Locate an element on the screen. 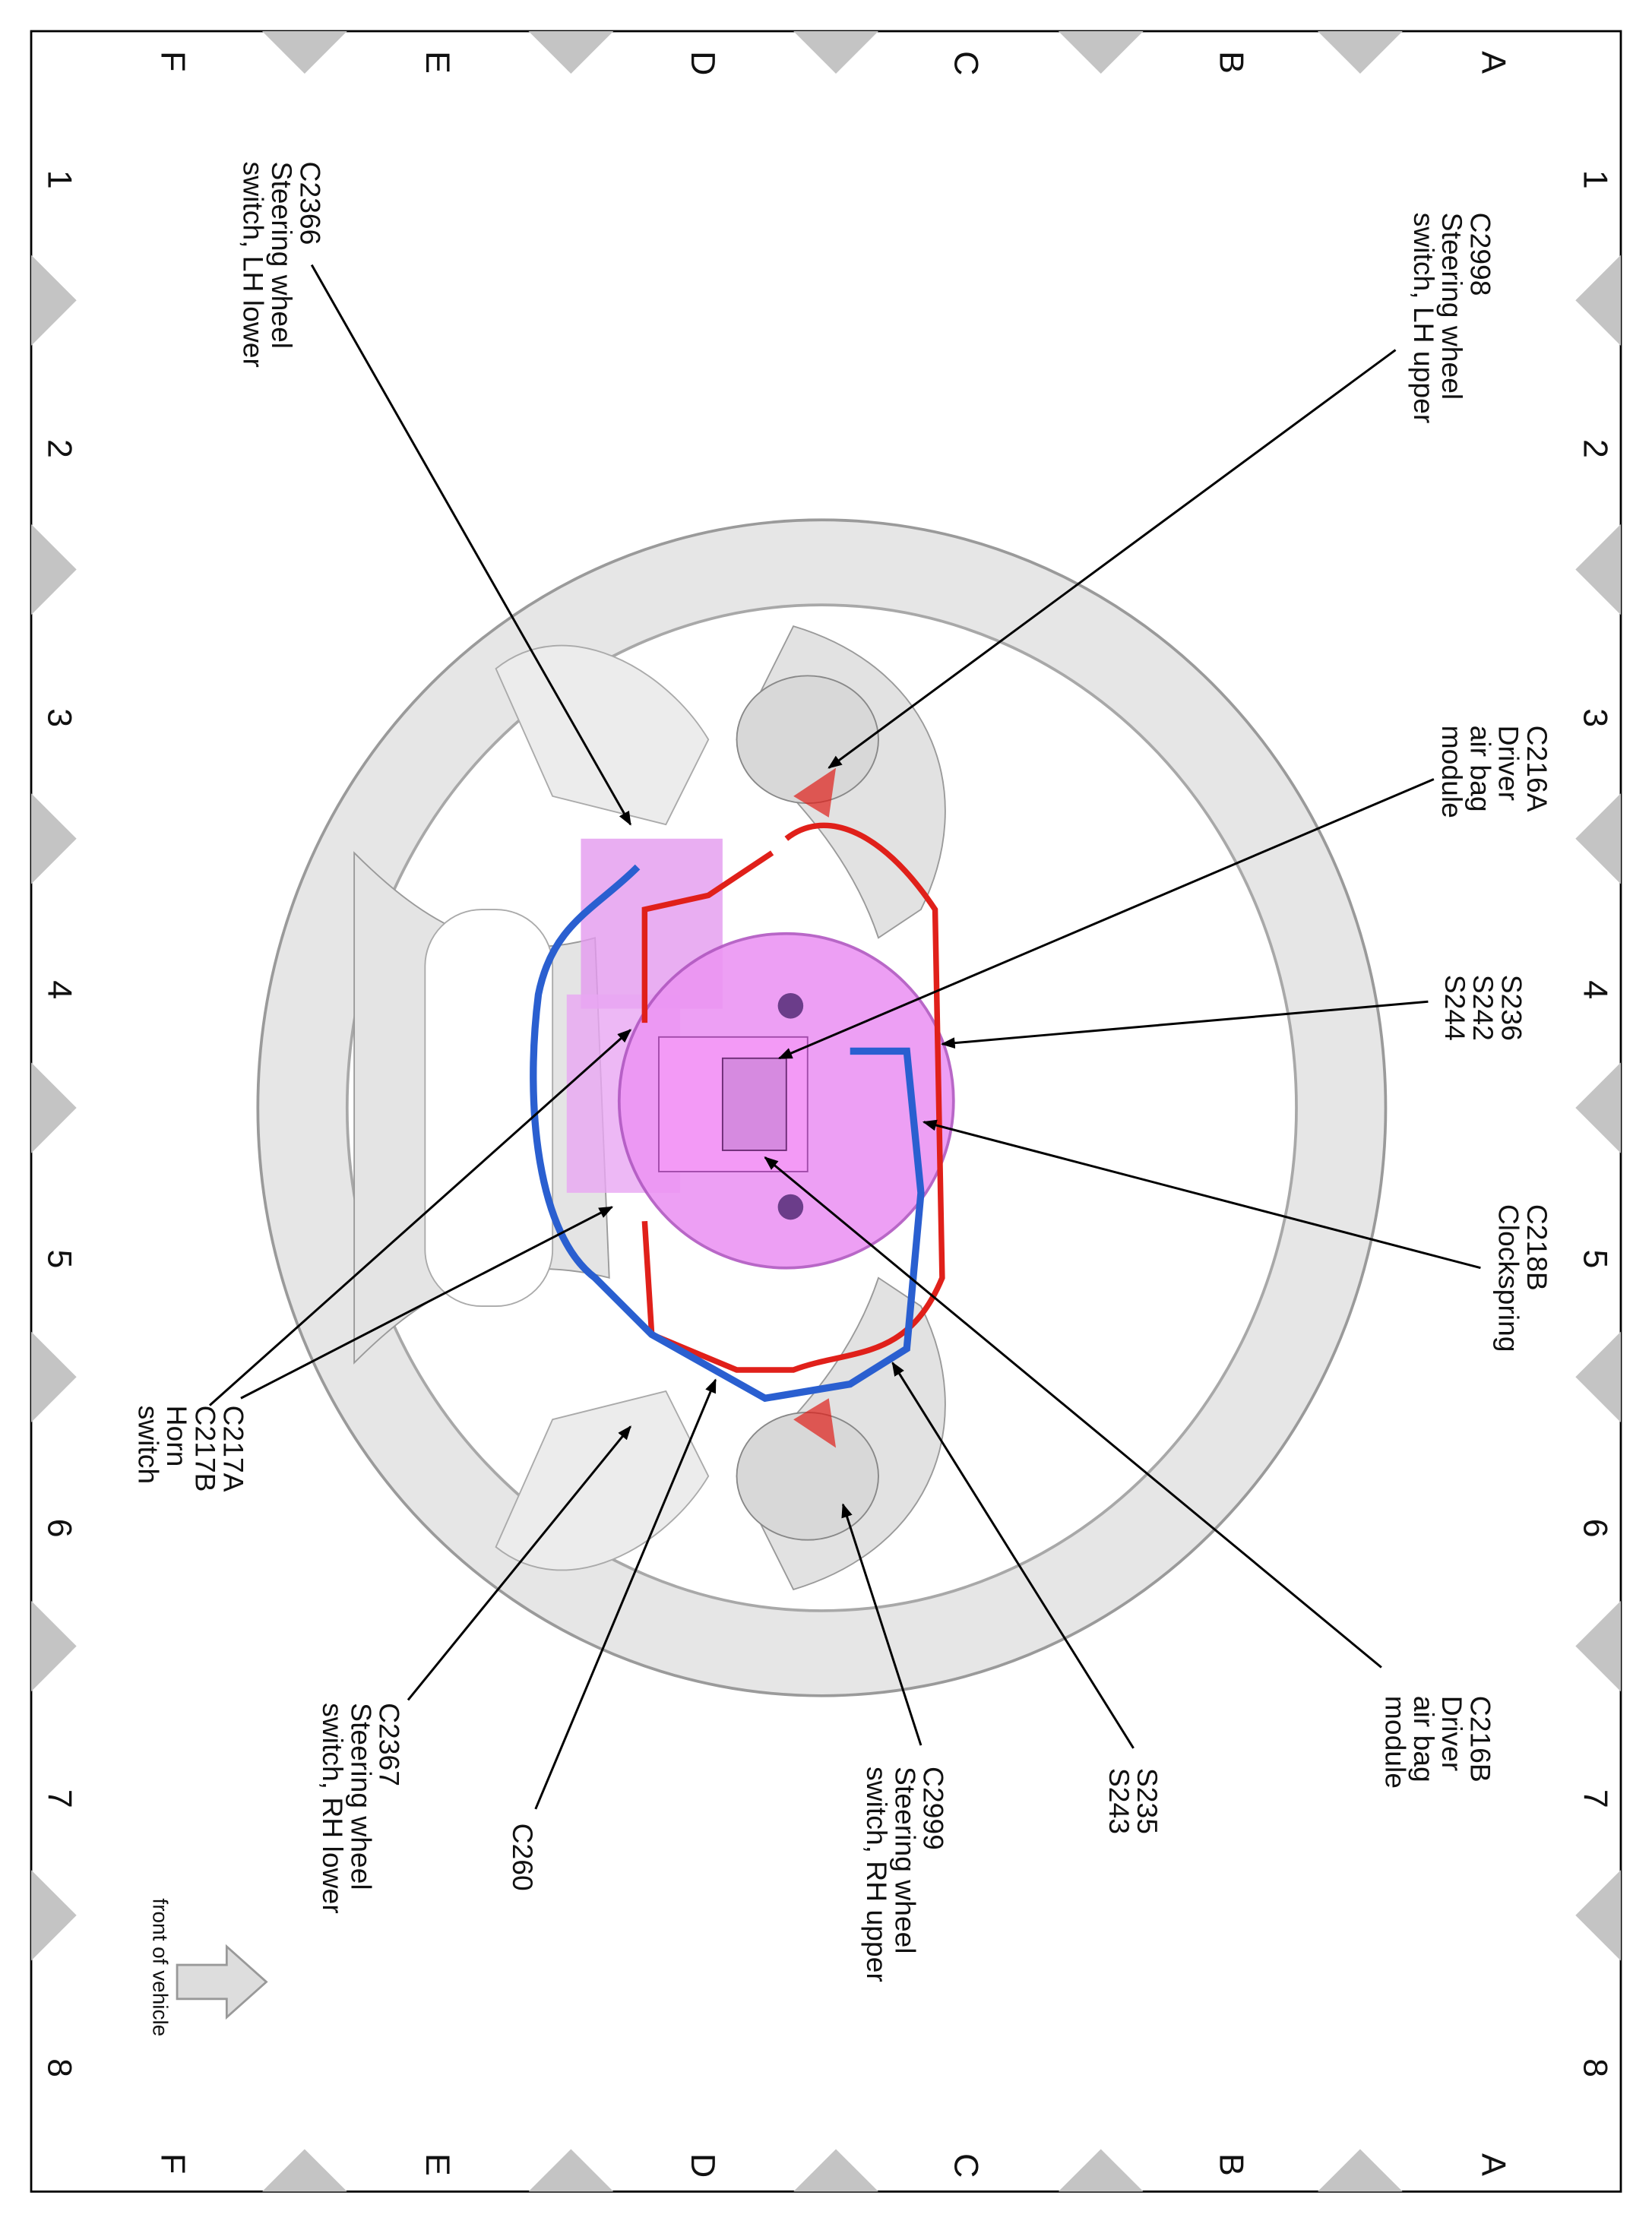  callout-line: C260 is located at coordinates (523, 1857).